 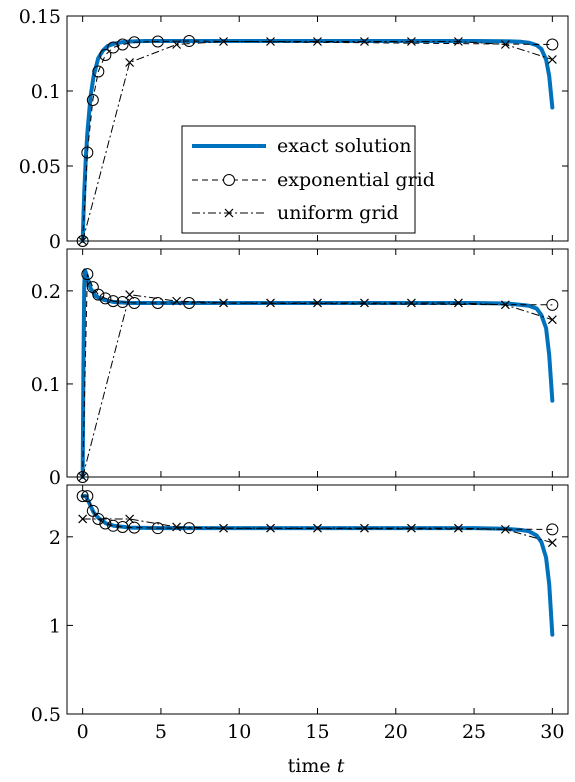 I want to click on y-tick-label: 0.2, so click(x=46, y=292).